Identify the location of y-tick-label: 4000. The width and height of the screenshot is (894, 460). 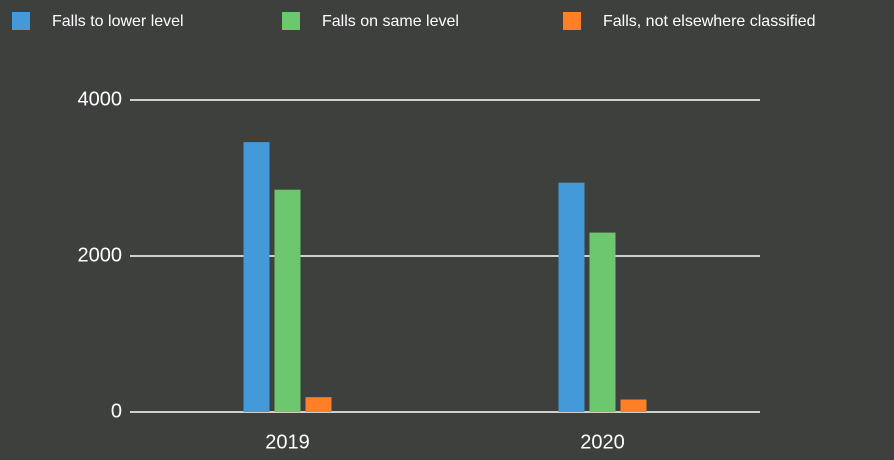
(100, 99).